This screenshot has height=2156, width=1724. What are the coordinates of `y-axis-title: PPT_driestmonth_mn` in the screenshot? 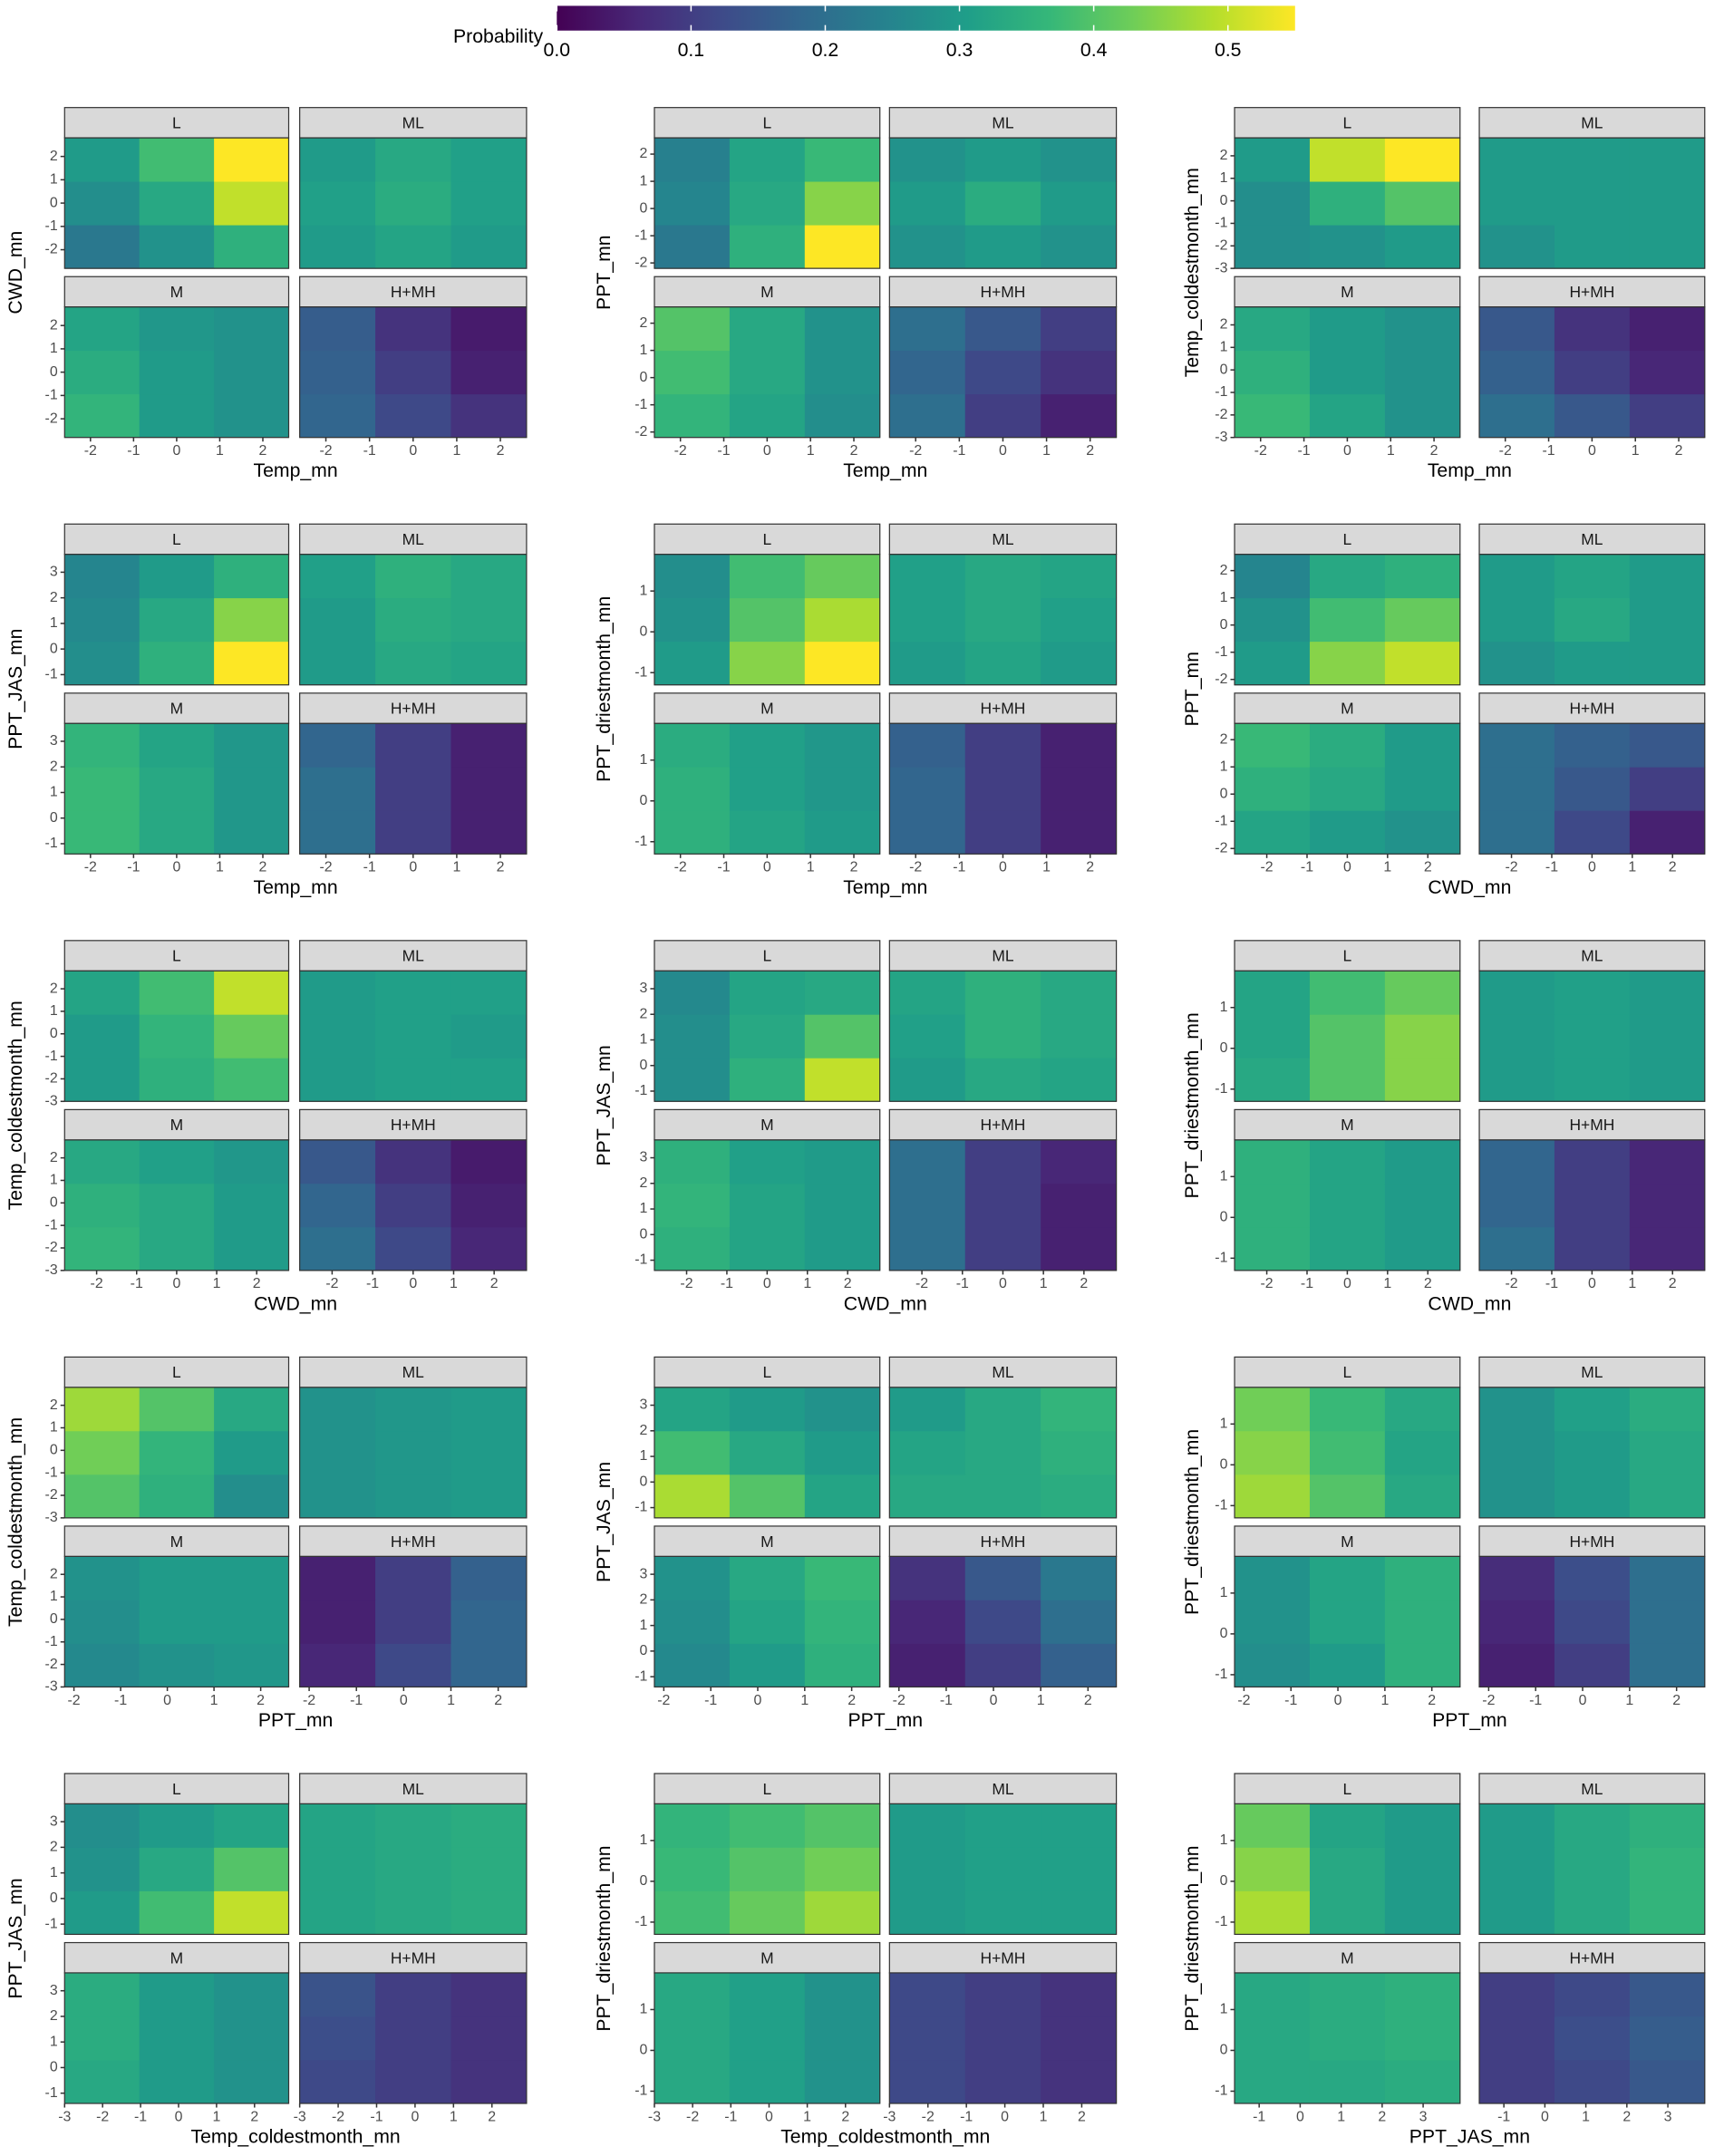 It's located at (1192, 1105).